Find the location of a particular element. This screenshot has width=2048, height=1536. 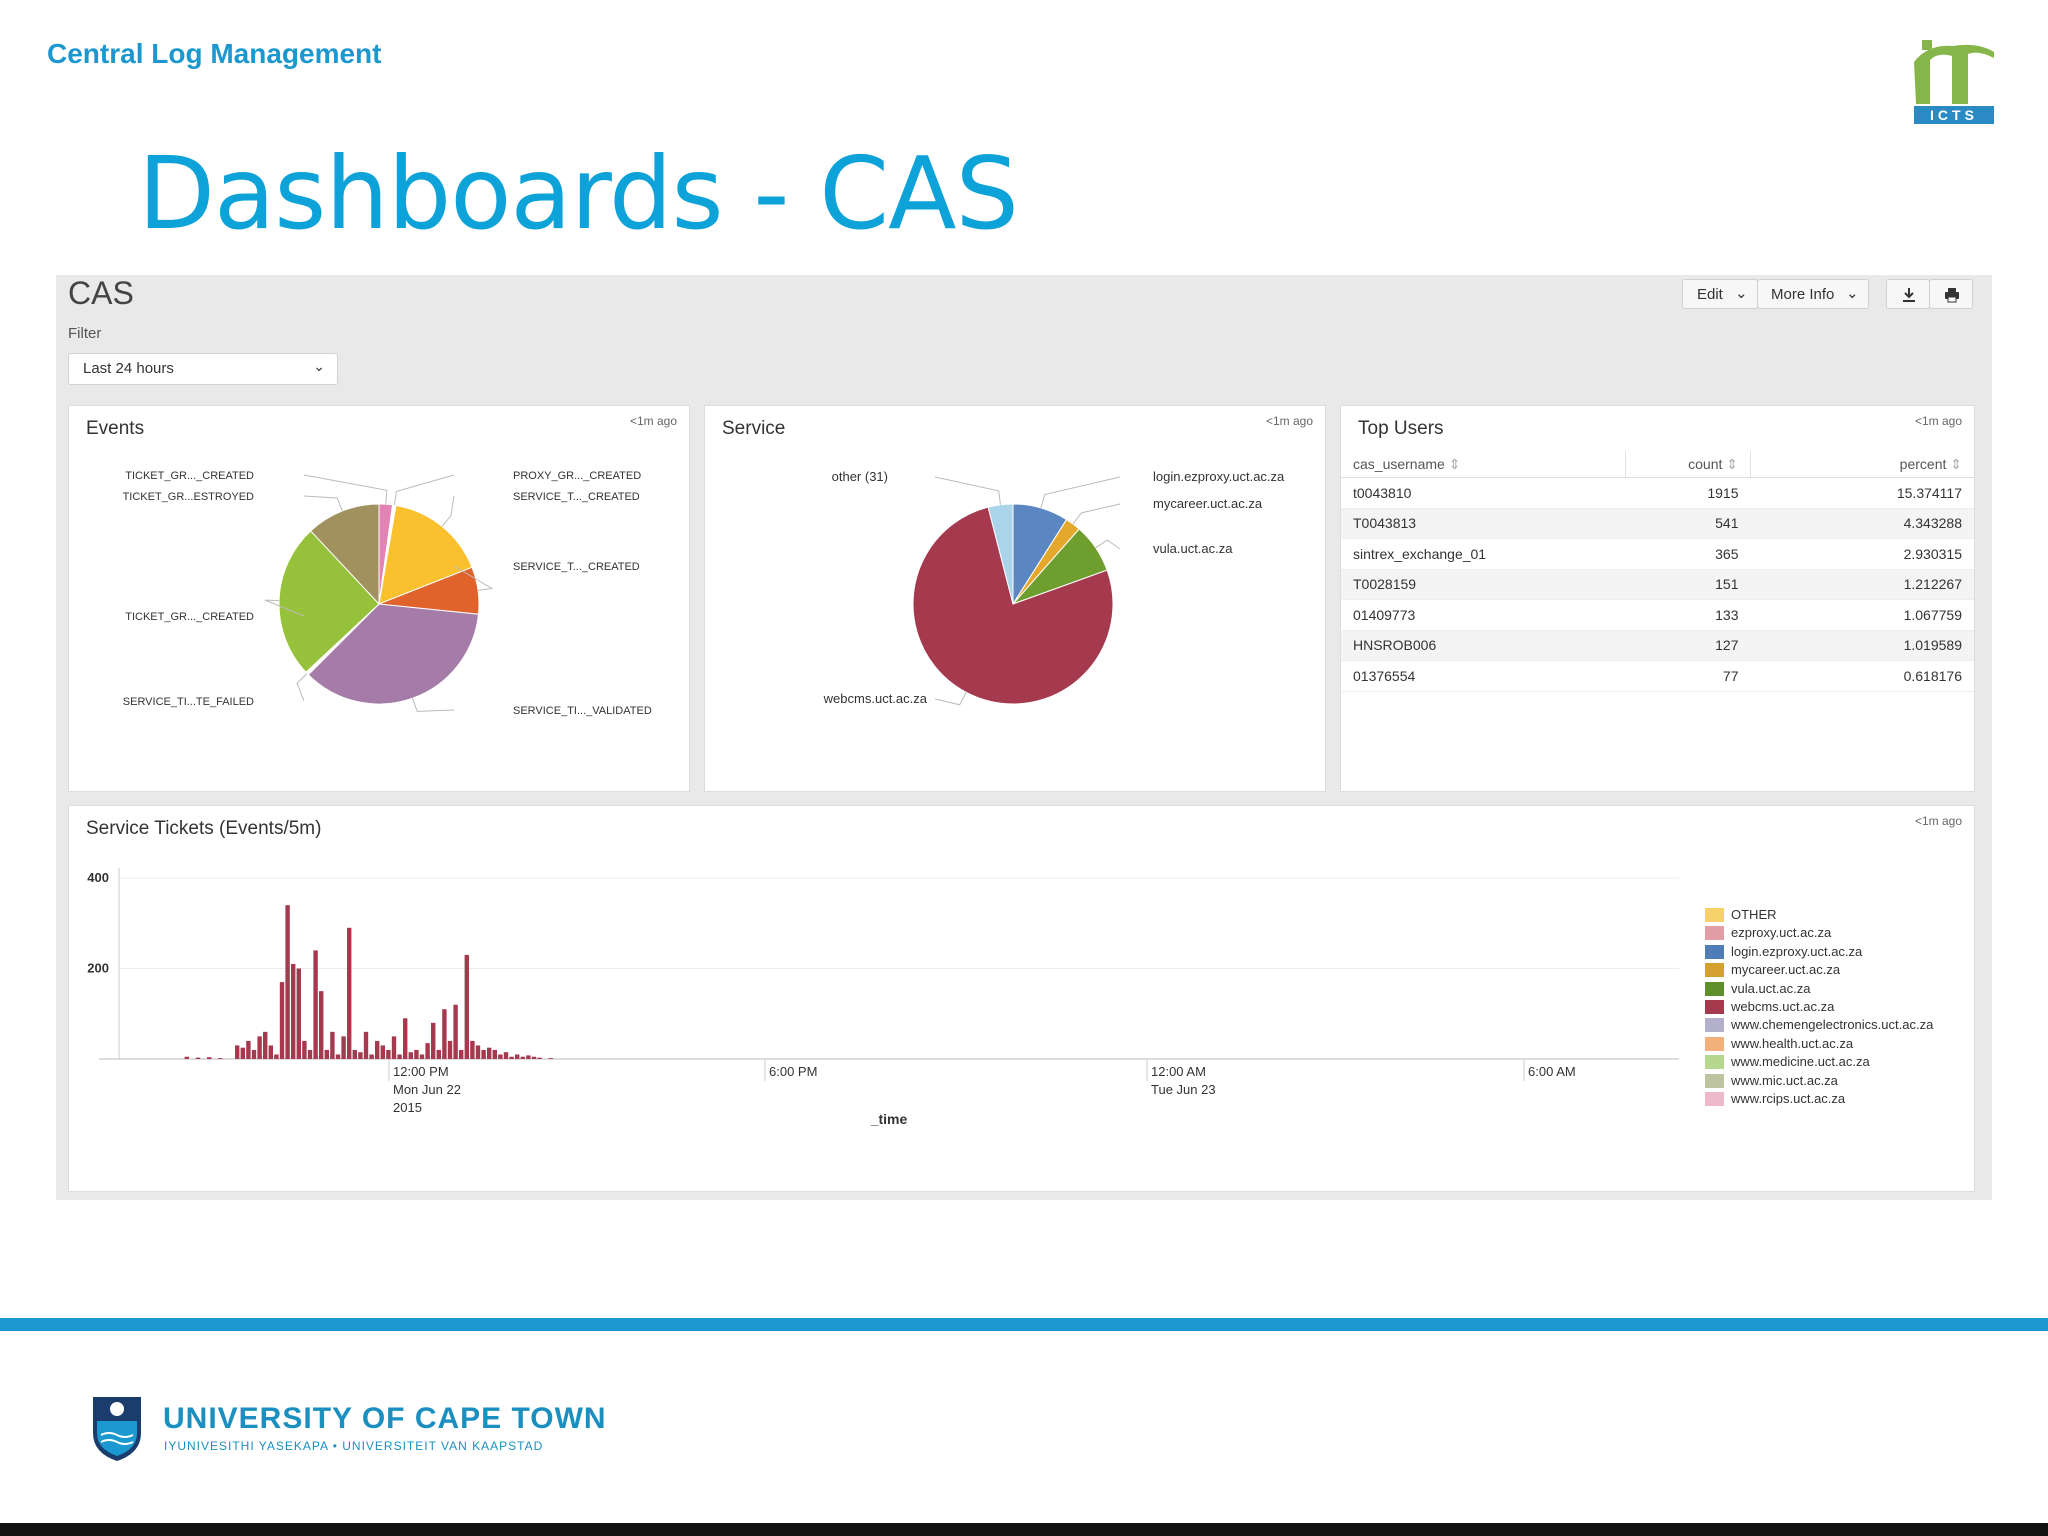

table-row: T0043813 541 4.343288 is located at coordinates (1657, 523).